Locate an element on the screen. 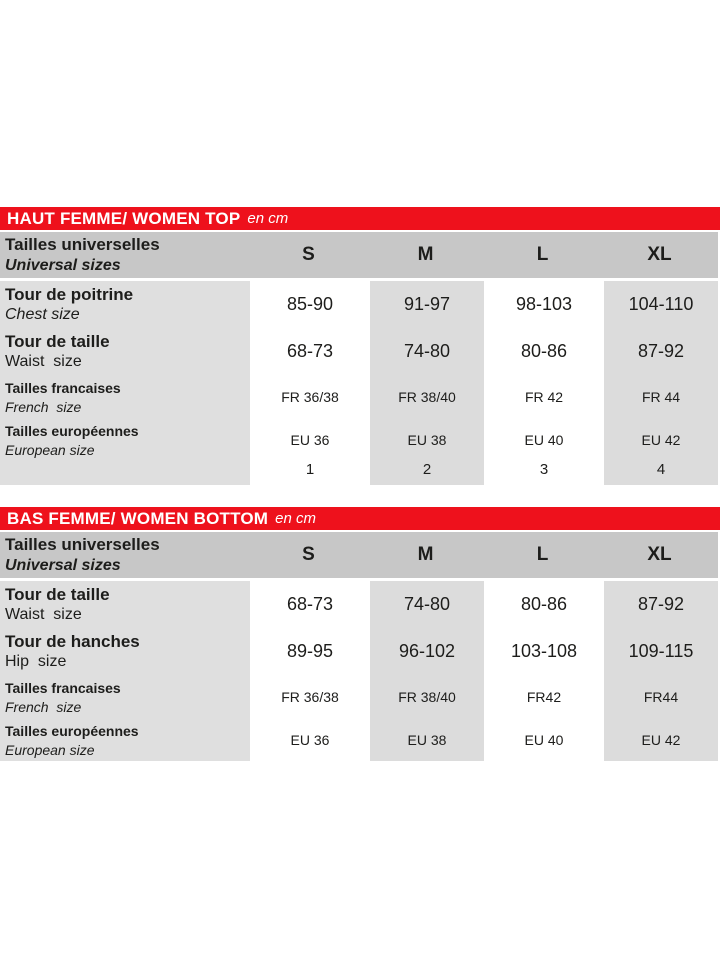  cell-value: 1 is located at coordinates (308, 473).